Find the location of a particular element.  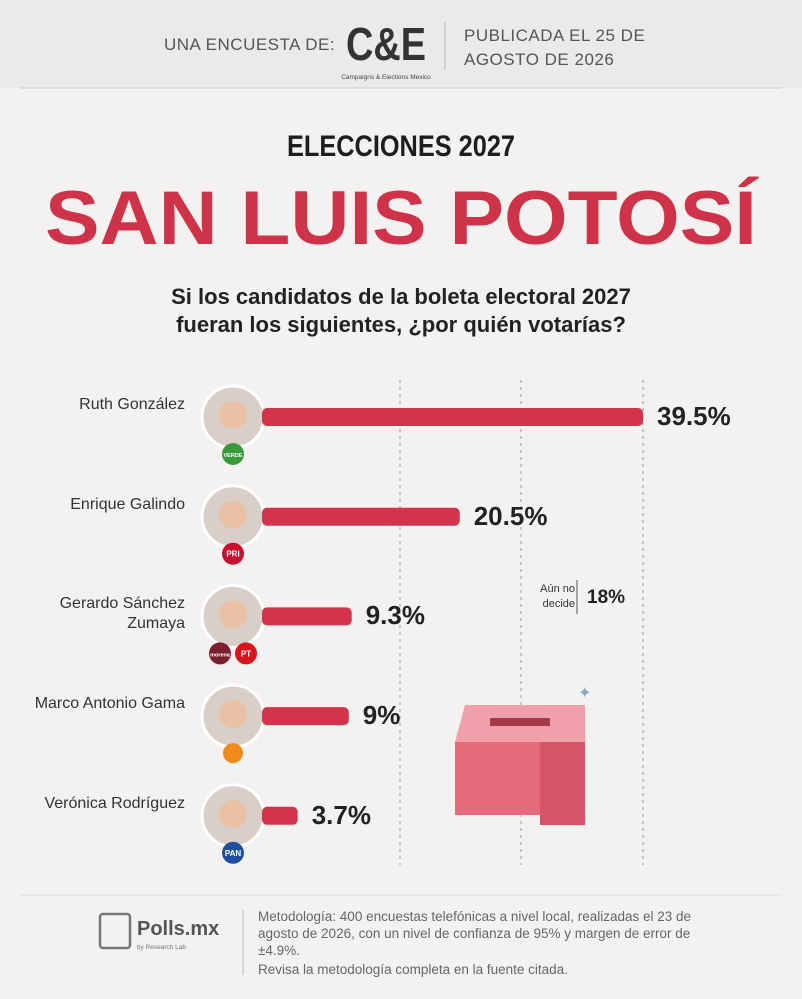

ballot-box: ✦ is located at coordinates (523, 755).